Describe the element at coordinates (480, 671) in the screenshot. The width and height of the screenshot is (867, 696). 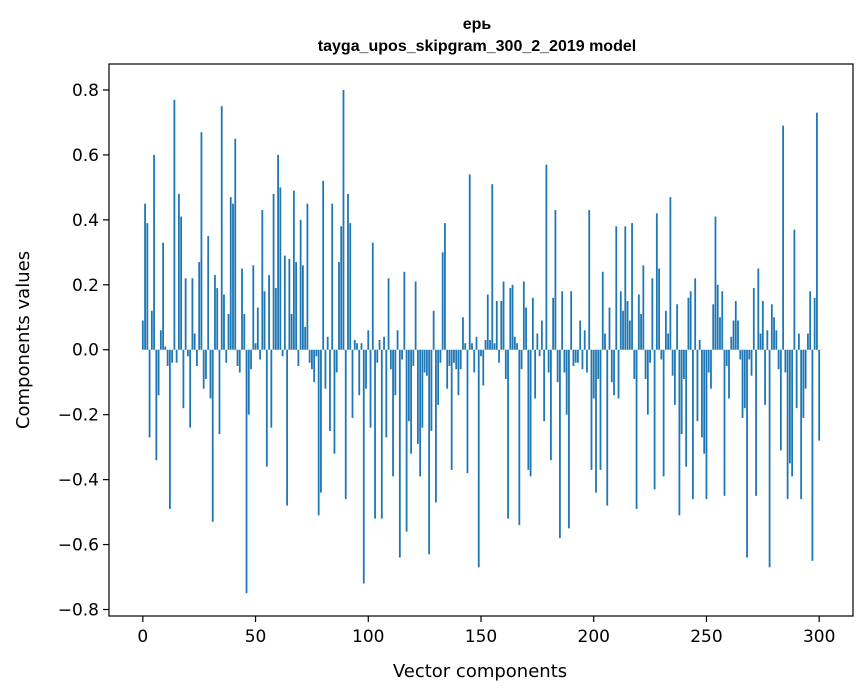
I see `x-axis-label: Vector components` at that location.